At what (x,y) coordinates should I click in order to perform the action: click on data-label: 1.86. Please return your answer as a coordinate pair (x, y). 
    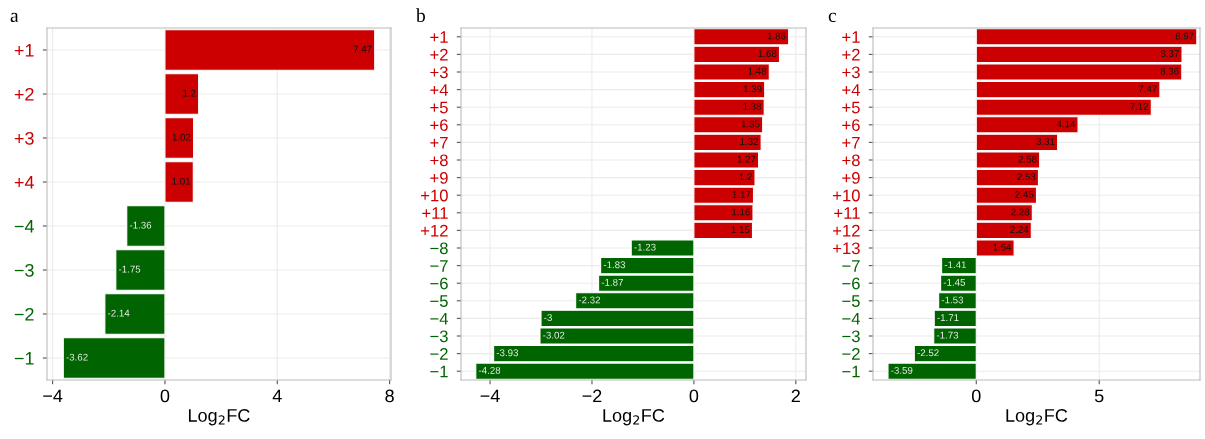
    Looking at the image, I should click on (776, 36).